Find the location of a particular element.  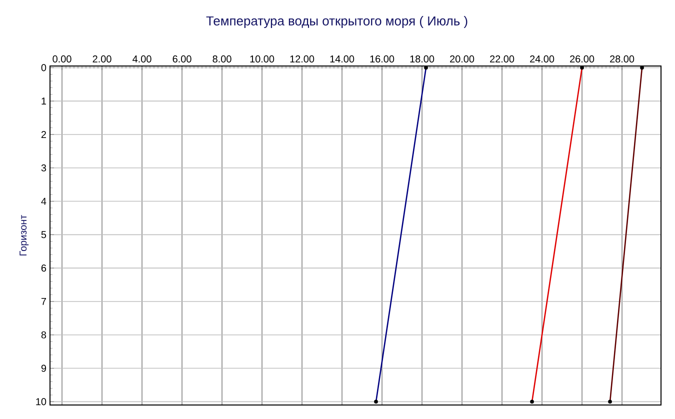

y-tick-label: 2 is located at coordinates (43, 134).